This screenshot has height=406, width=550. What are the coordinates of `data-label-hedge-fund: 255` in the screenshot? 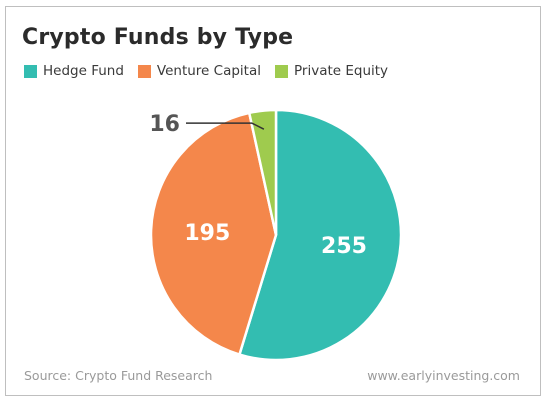 It's located at (344, 246).